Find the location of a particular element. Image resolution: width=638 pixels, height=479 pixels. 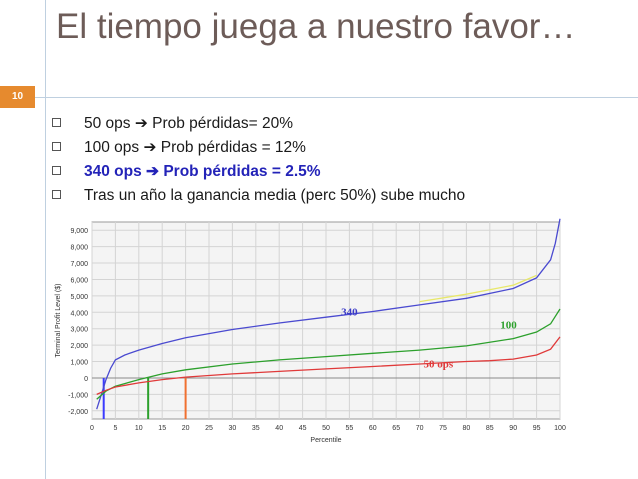

x-tick-label: 55 is located at coordinates (350, 428).